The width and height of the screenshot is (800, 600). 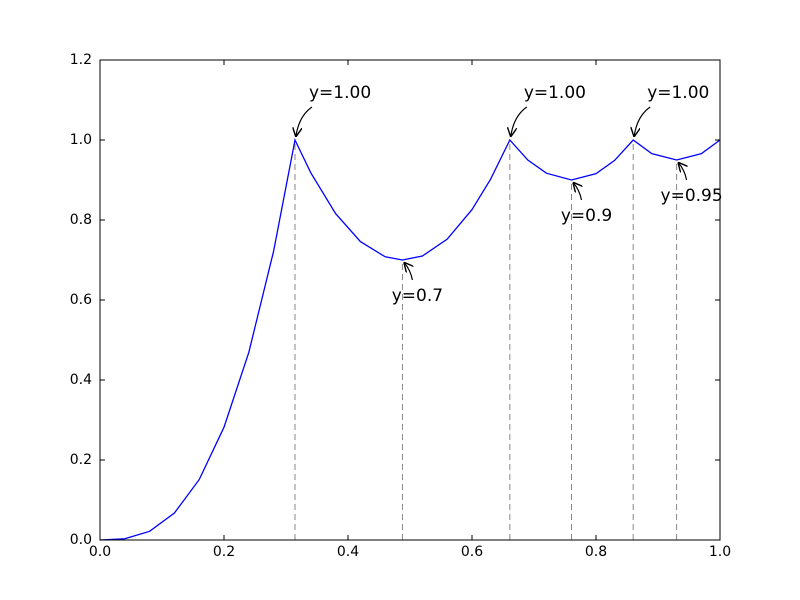 I want to click on y-tick-label: 0.8, so click(x=81, y=220).